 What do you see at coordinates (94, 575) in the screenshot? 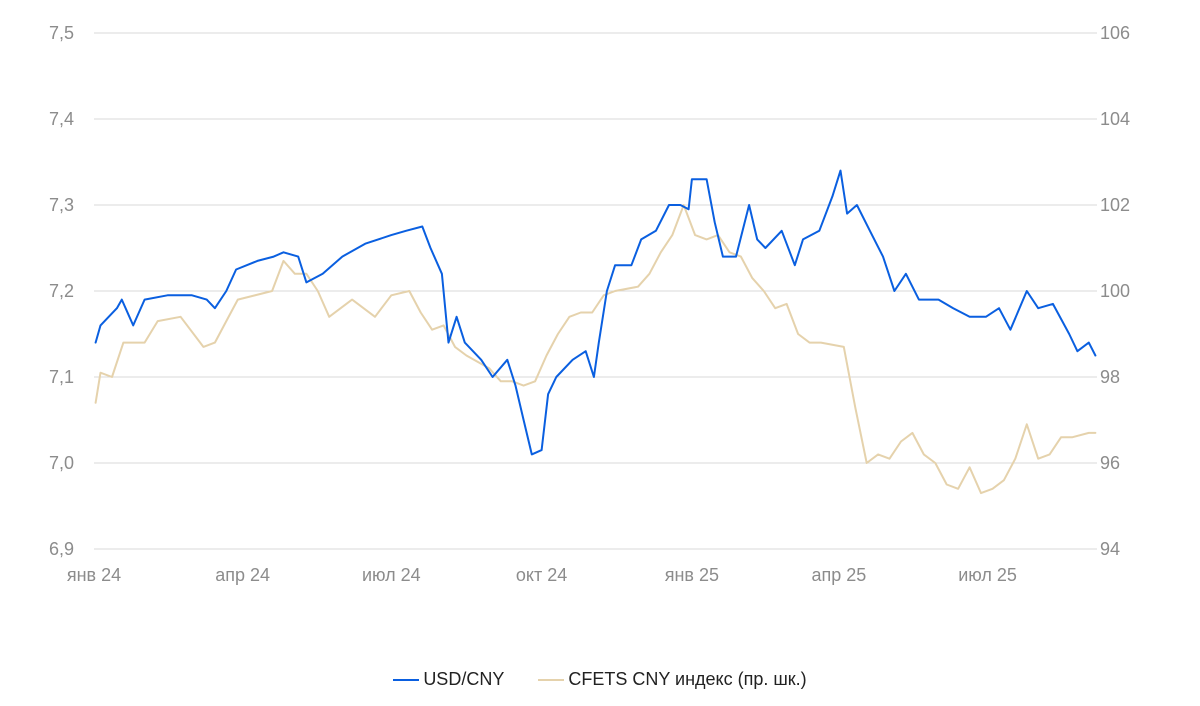
I see `x-tick-label: янв 24` at bounding box center [94, 575].